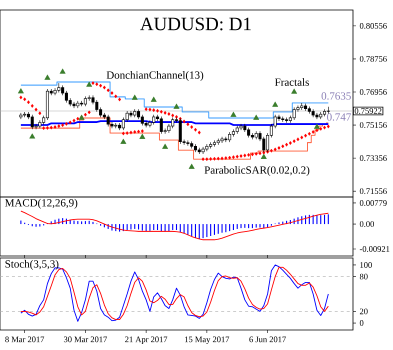 This screenshot has width=393, height=350. Describe the element at coordinates (86, 339) in the screenshot. I see `x-tick-label: 30 Mar 2017` at that location.